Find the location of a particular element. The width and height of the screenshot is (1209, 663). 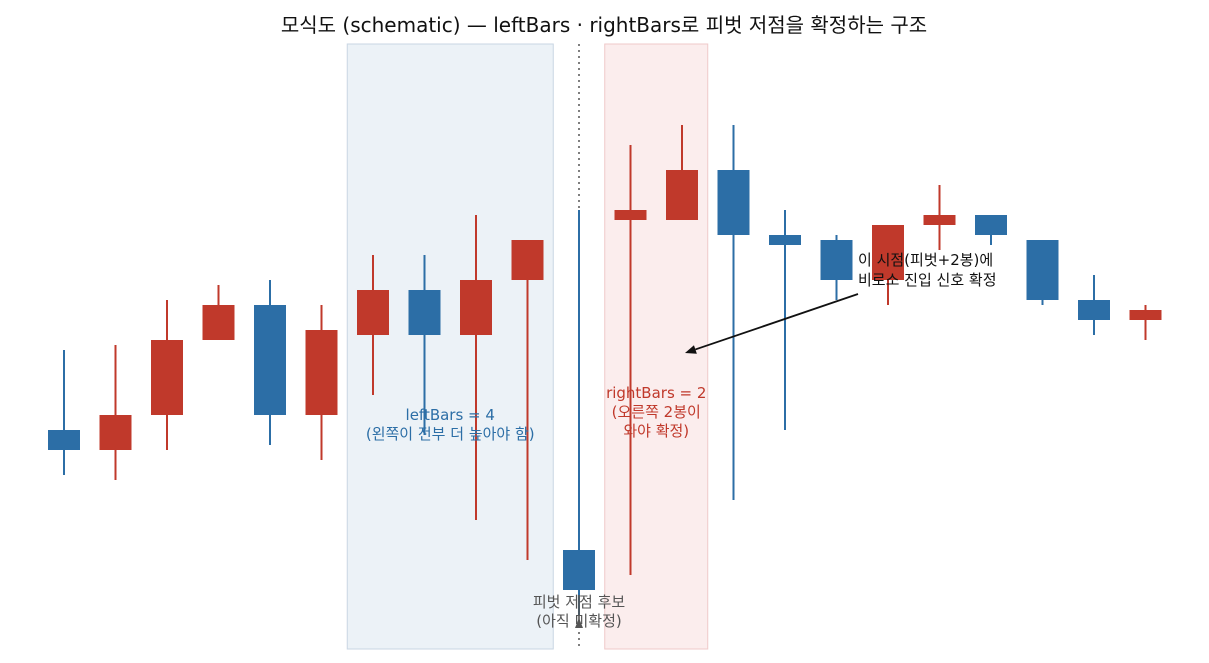

right-zone-sublabel-1: (오른쪽 2봉이 is located at coordinates (656, 412).